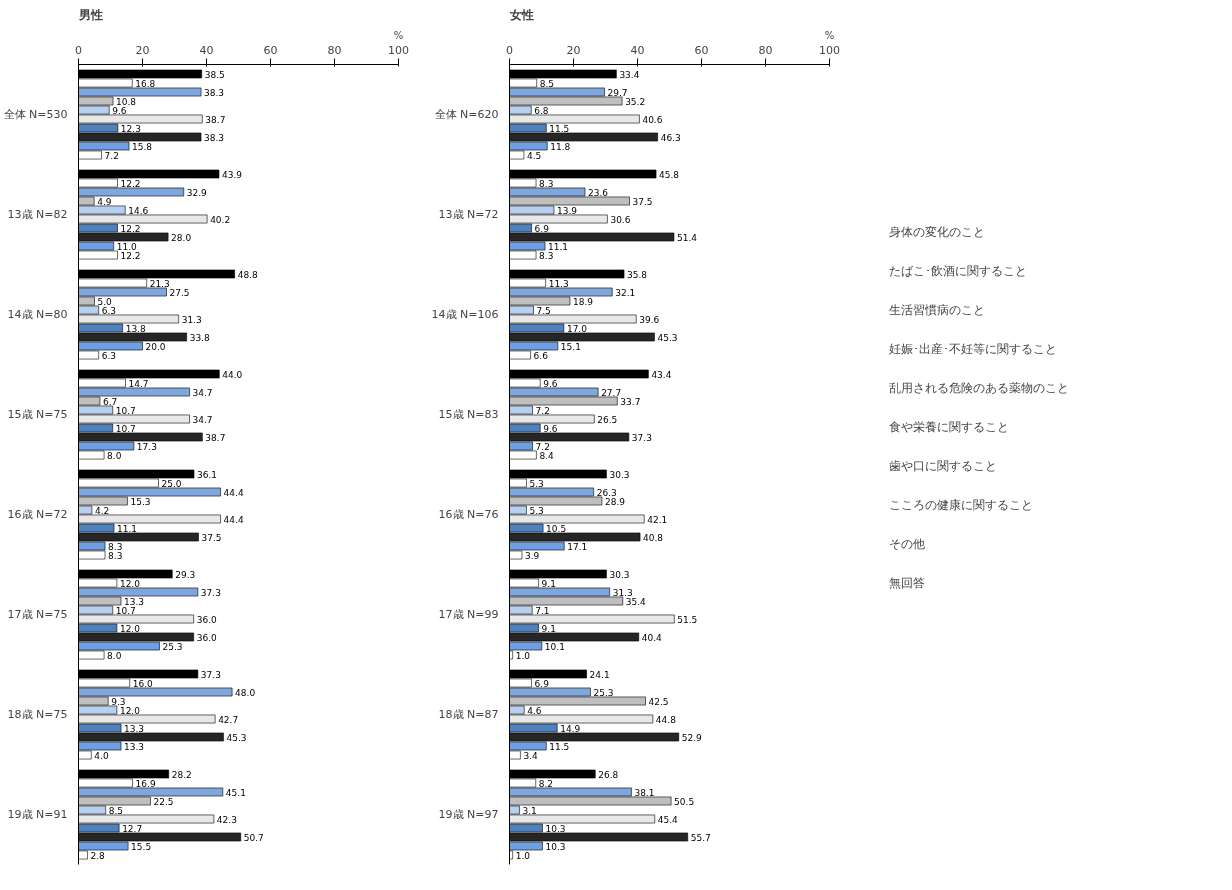 This screenshot has height=890, width=1232. Describe the element at coordinates (214, 137) in the screenshot. I see `data-label: 38.3` at that location.